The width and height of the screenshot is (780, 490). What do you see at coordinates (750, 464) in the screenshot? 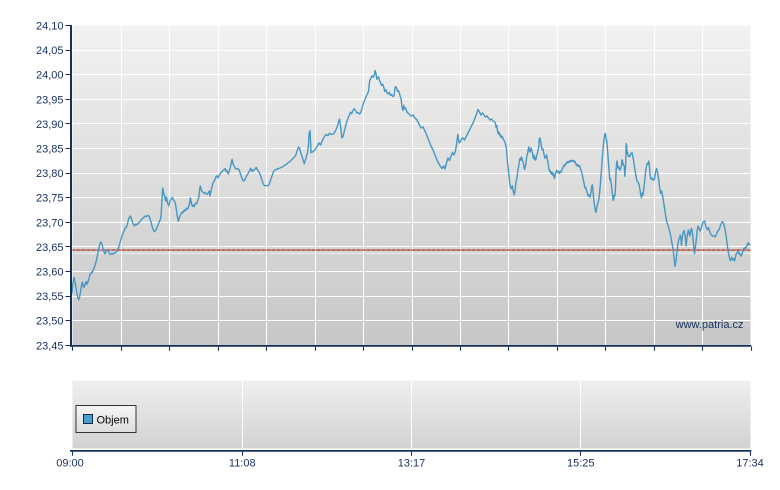
I see `svg-text: 17:34` at bounding box center [750, 464].